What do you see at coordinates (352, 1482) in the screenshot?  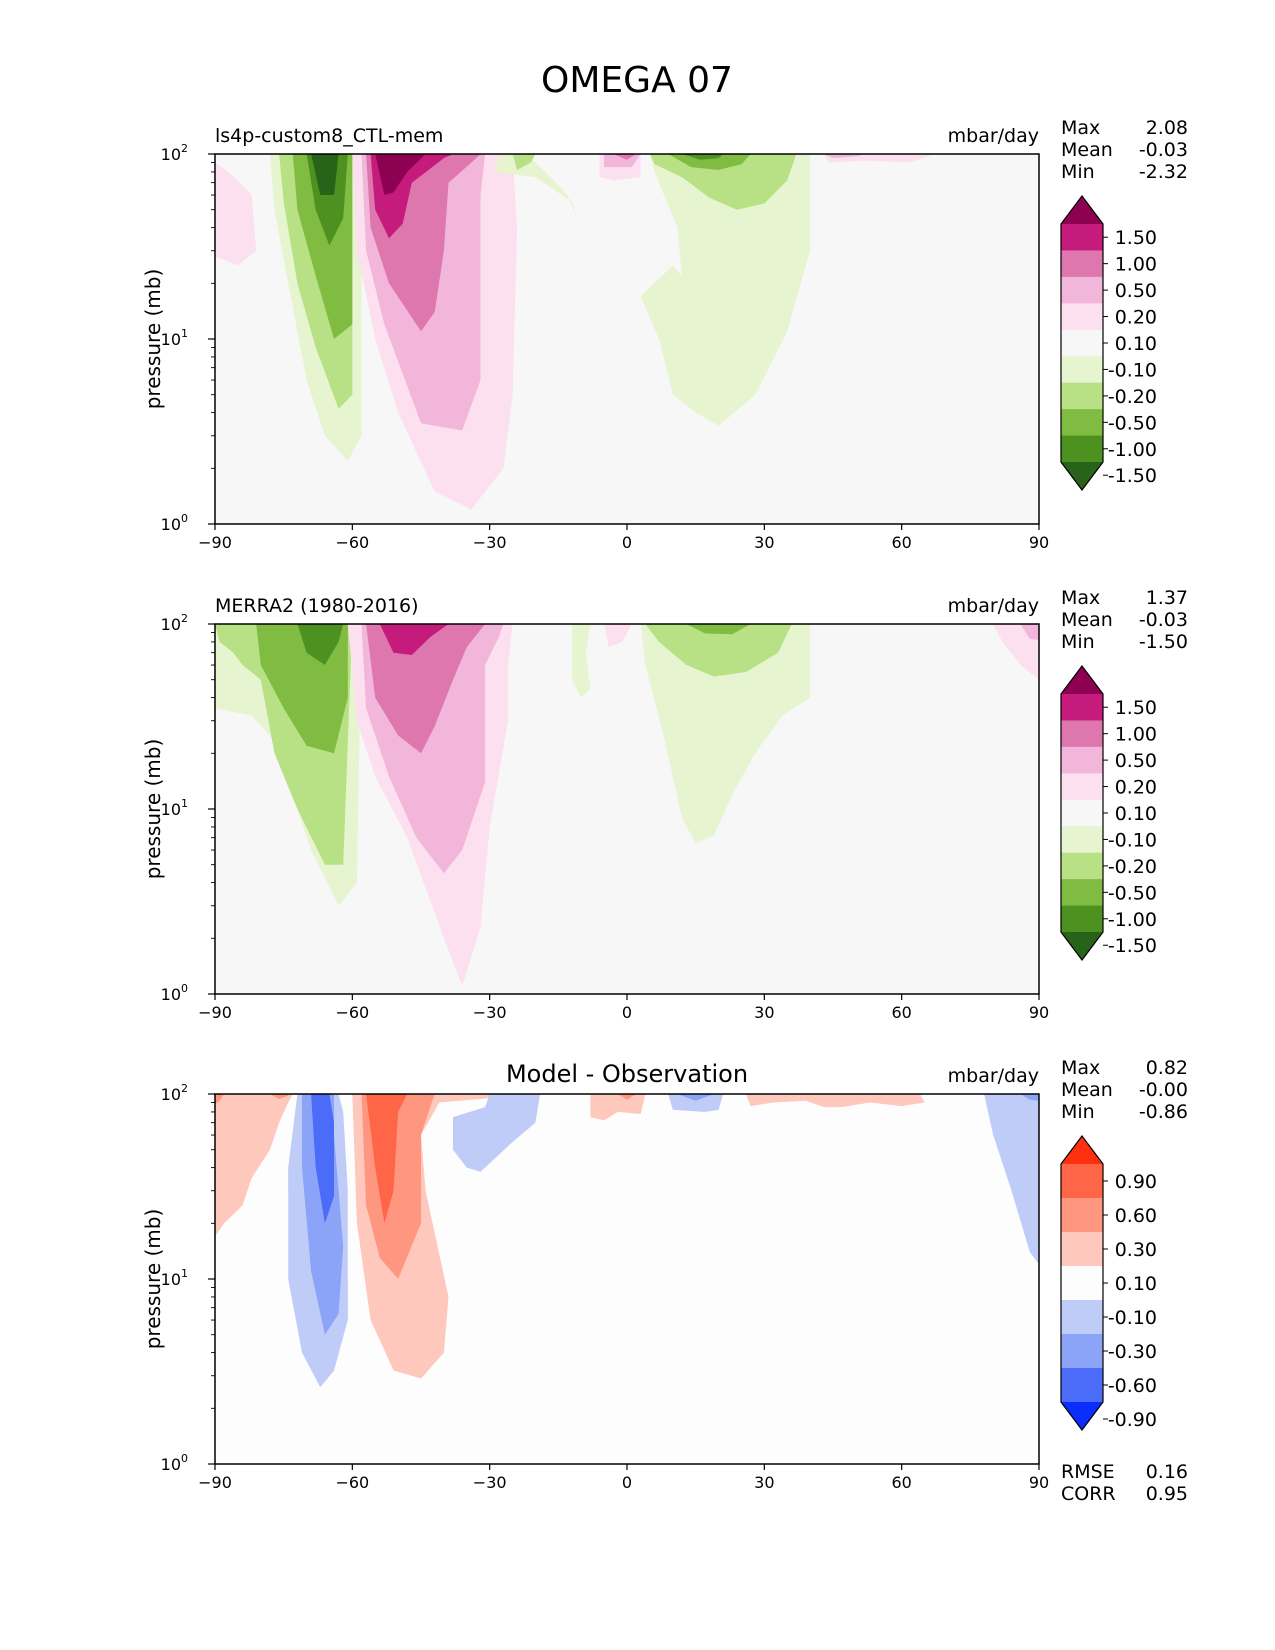 I see `x-tick-label: −60` at bounding box center [352, 1482].